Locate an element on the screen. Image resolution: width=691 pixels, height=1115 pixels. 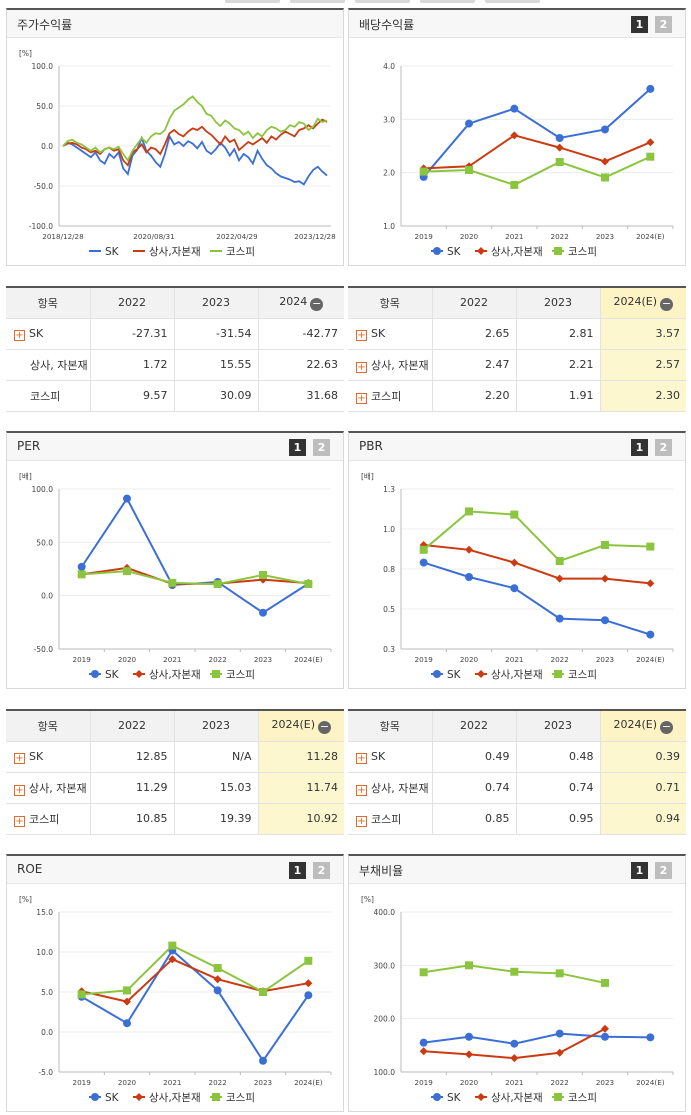
plot-area: 4.0 3.0 2.0 1.0 2019 2020 2021 2022 2023 2024(E) is located at coordinates (528, 151).